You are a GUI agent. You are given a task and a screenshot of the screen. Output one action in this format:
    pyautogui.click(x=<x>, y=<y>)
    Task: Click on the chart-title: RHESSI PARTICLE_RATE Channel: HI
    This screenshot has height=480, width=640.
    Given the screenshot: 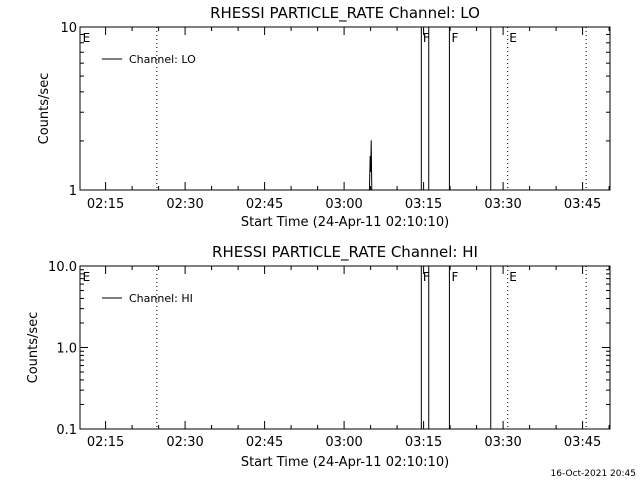 What is the action you would take?
    pyautogui.click(x=345, y=252)
    